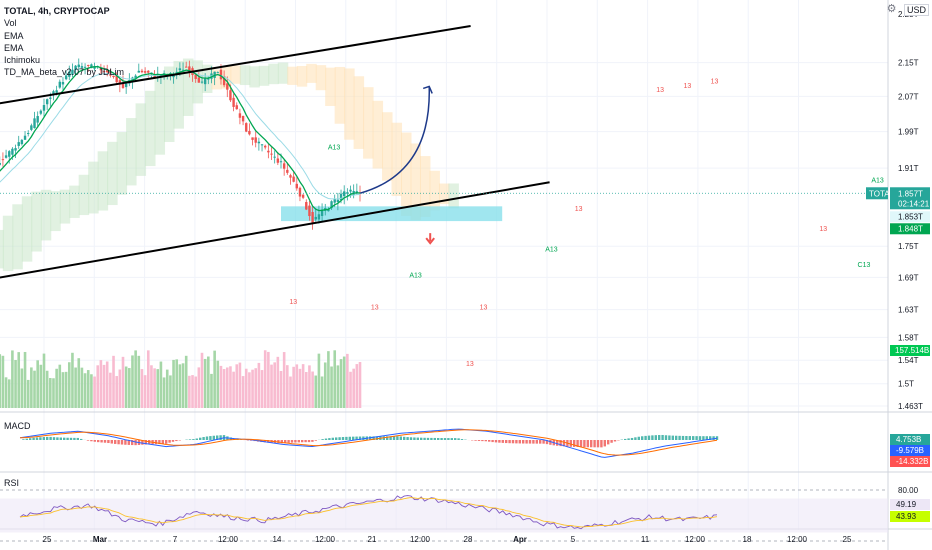 Image resolution: width=932 pixels, height=550 pixels. I want to click on indicator-ema-1: EMA, so click(14, 35).